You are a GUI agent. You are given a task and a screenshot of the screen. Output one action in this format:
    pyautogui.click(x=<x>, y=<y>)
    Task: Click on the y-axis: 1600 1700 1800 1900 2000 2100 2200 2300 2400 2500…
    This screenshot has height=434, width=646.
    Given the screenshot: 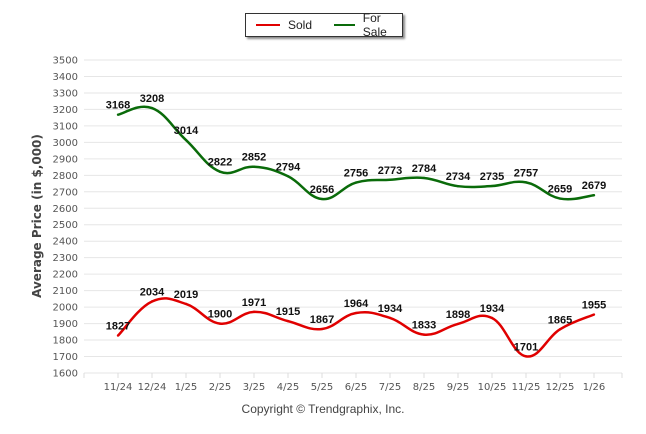 What is the action you would take?
    pyautogui.click(x=65, y=218)
    